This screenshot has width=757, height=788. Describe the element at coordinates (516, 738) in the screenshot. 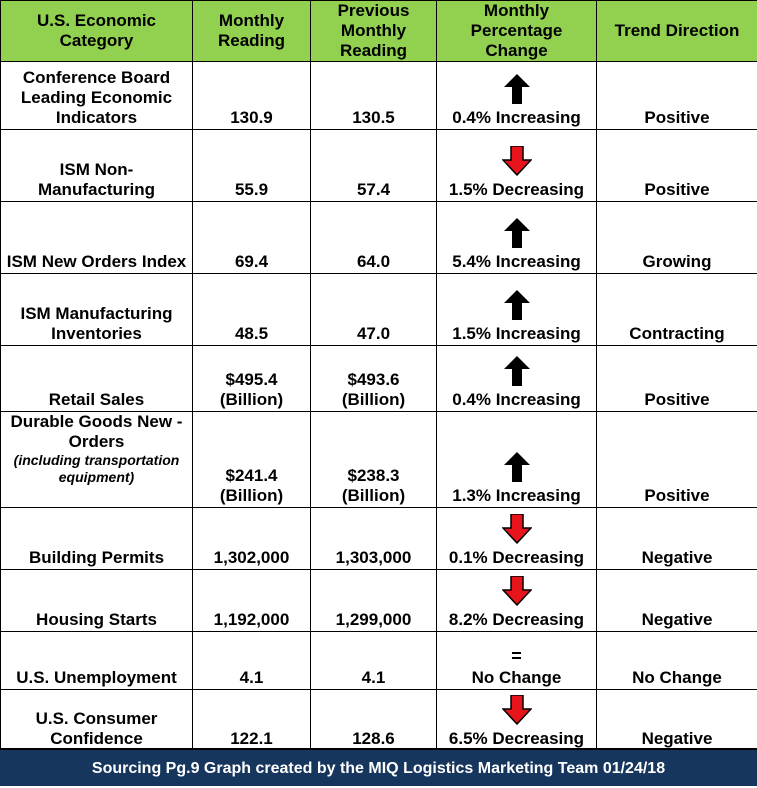

I see `change-label: 6.5% Decreasing` at that location.